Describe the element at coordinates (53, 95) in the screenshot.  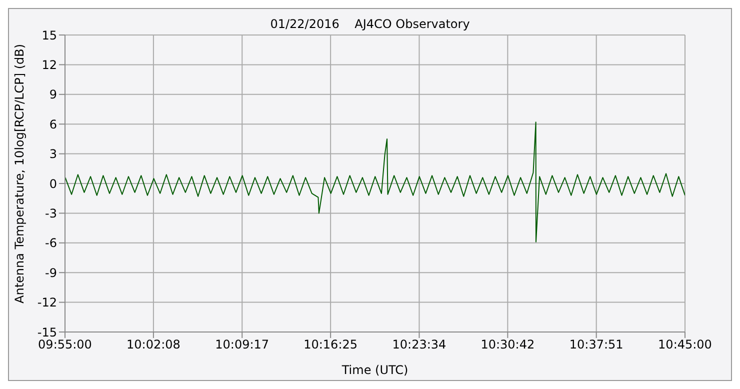
I see `y-tick-label: 9` at that location.